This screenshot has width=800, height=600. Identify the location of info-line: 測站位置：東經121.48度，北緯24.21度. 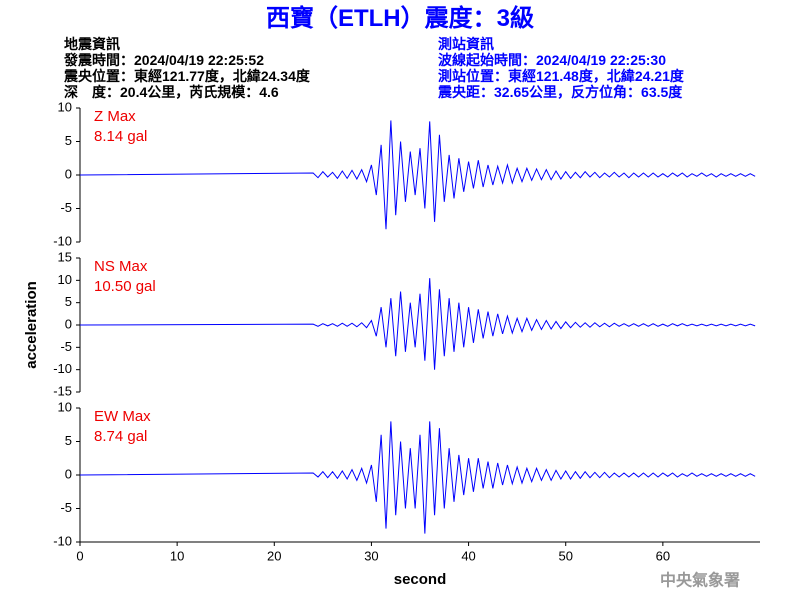
(561, 76).